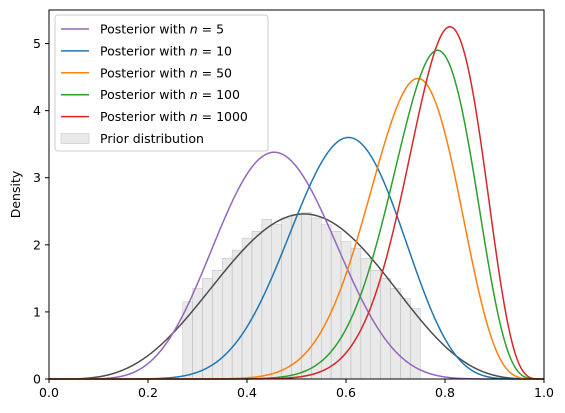  What do you see at coordinates (296, 389) in the screenshot?
I see `x-axis: 0.0 0.2 0.4 0.6 0.8 1.0` at bounding box center [296, 389].